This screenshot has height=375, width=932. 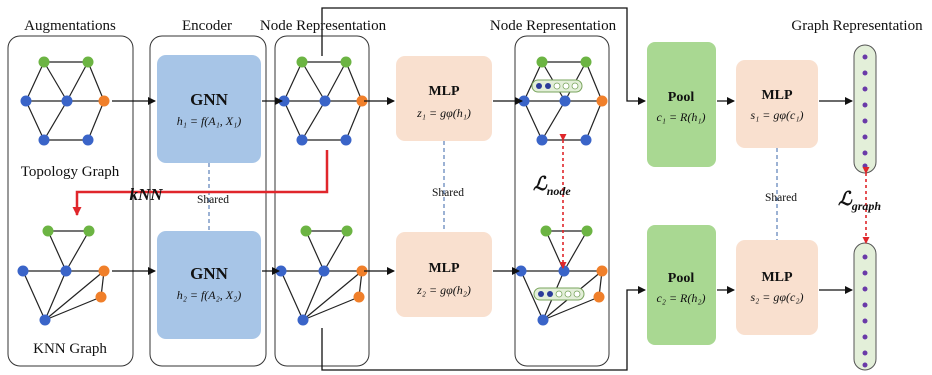 I want to click on augmentations-panel, so click(x=70, y=201).